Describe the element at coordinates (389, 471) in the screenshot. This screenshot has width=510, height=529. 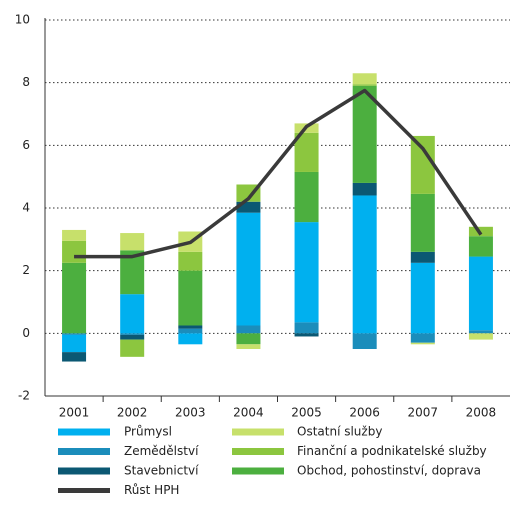
I see `legend-label: Obchod, pohostinství, doprava` at that location.